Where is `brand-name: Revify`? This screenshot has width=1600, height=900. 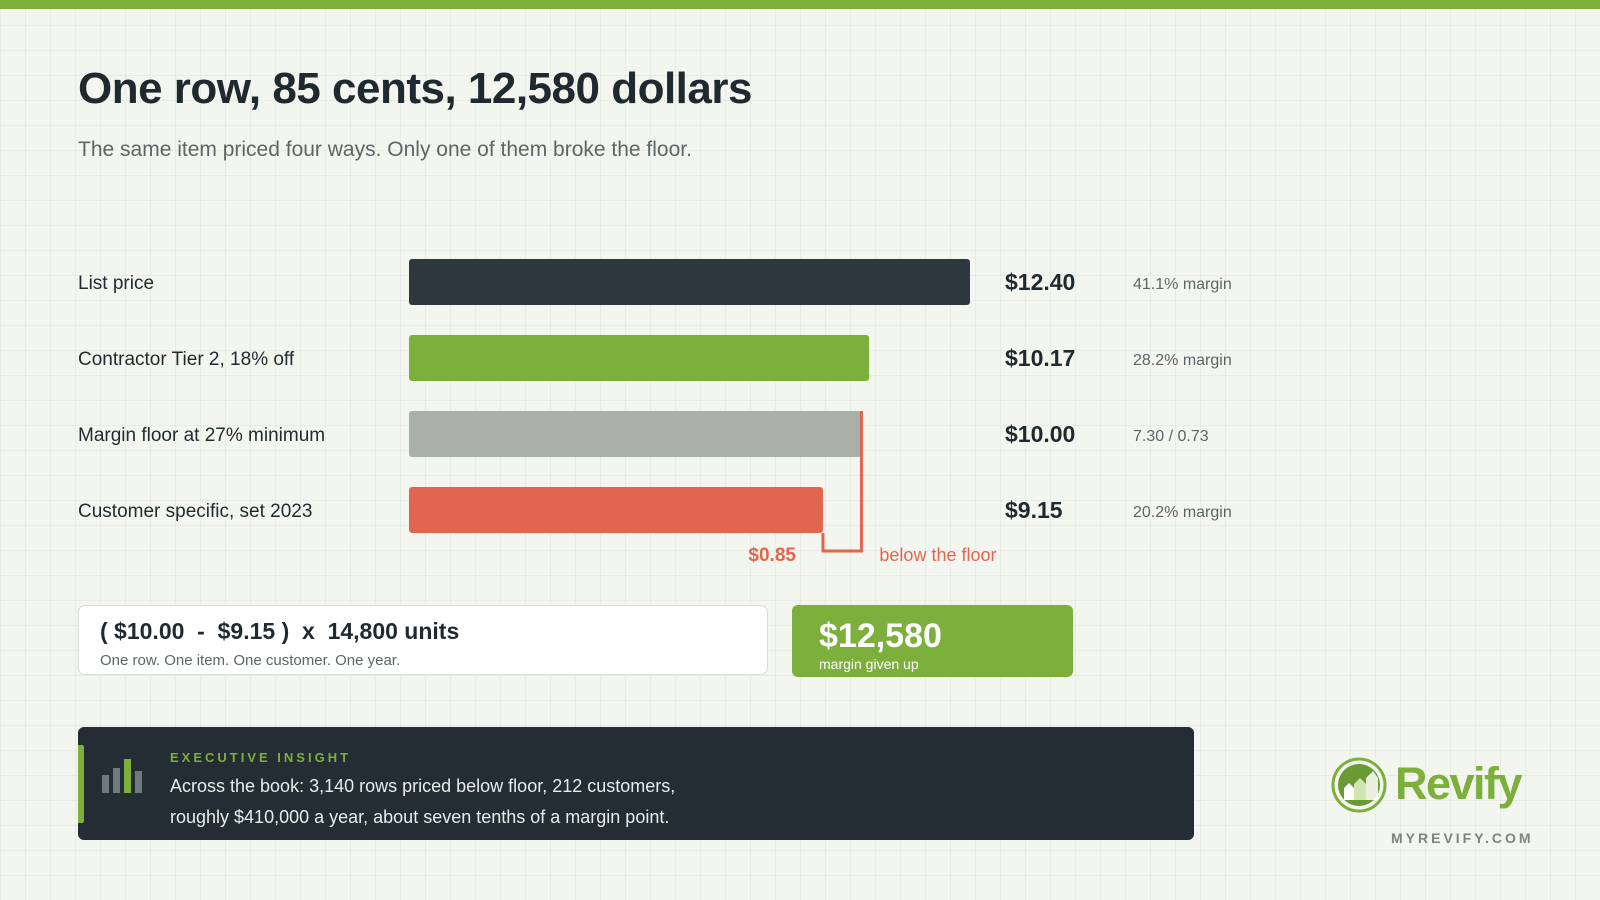
brand-name: Revify is located at coordinates (1459, 783).